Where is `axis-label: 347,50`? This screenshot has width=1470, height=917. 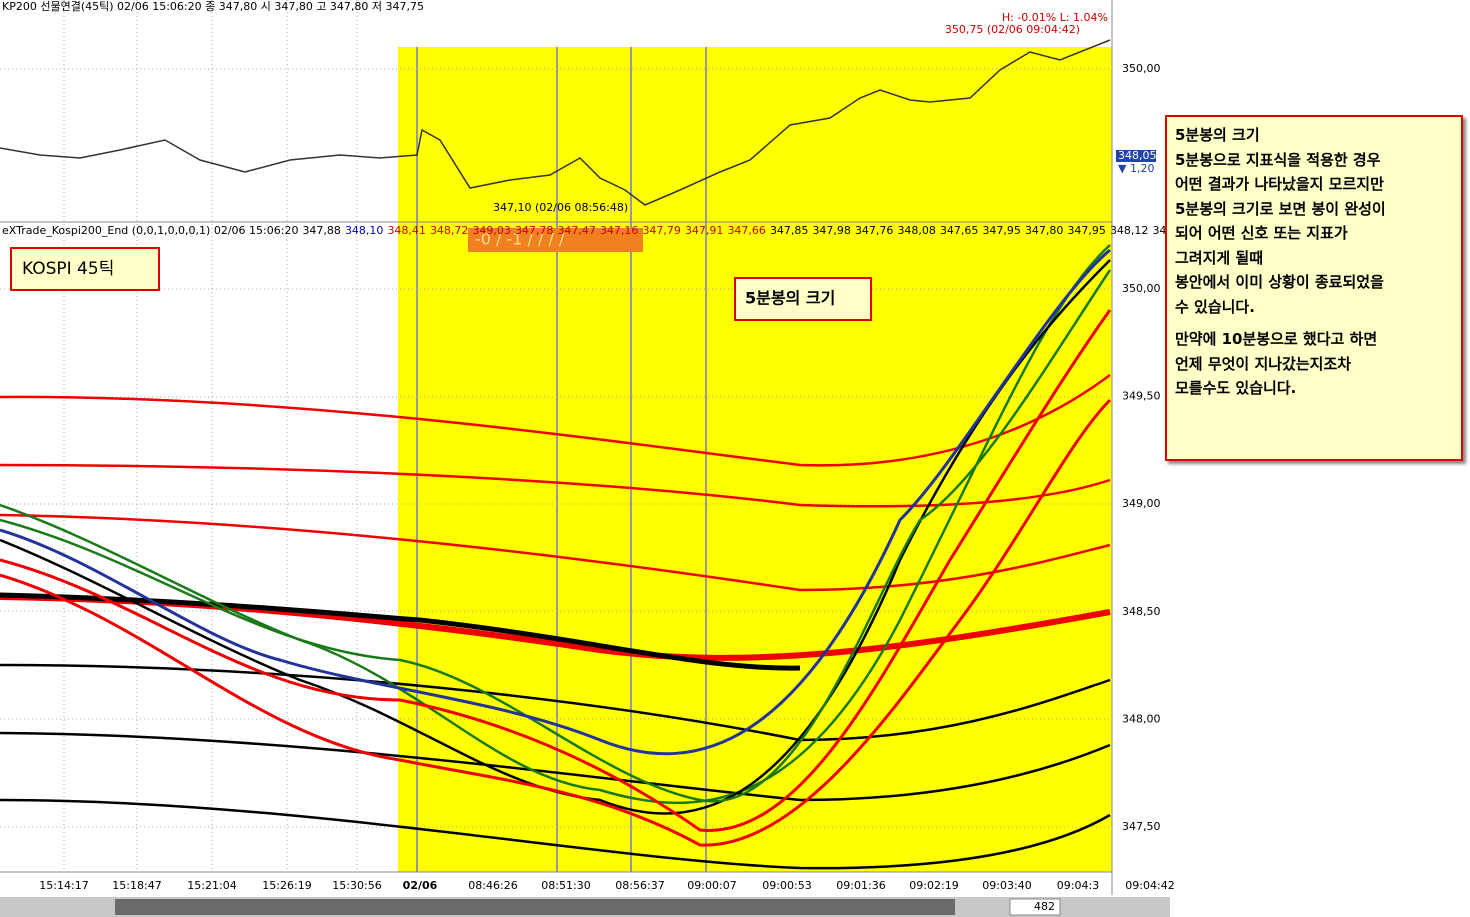
axis-label: 347,50 is located at coordinates (1141, 826).